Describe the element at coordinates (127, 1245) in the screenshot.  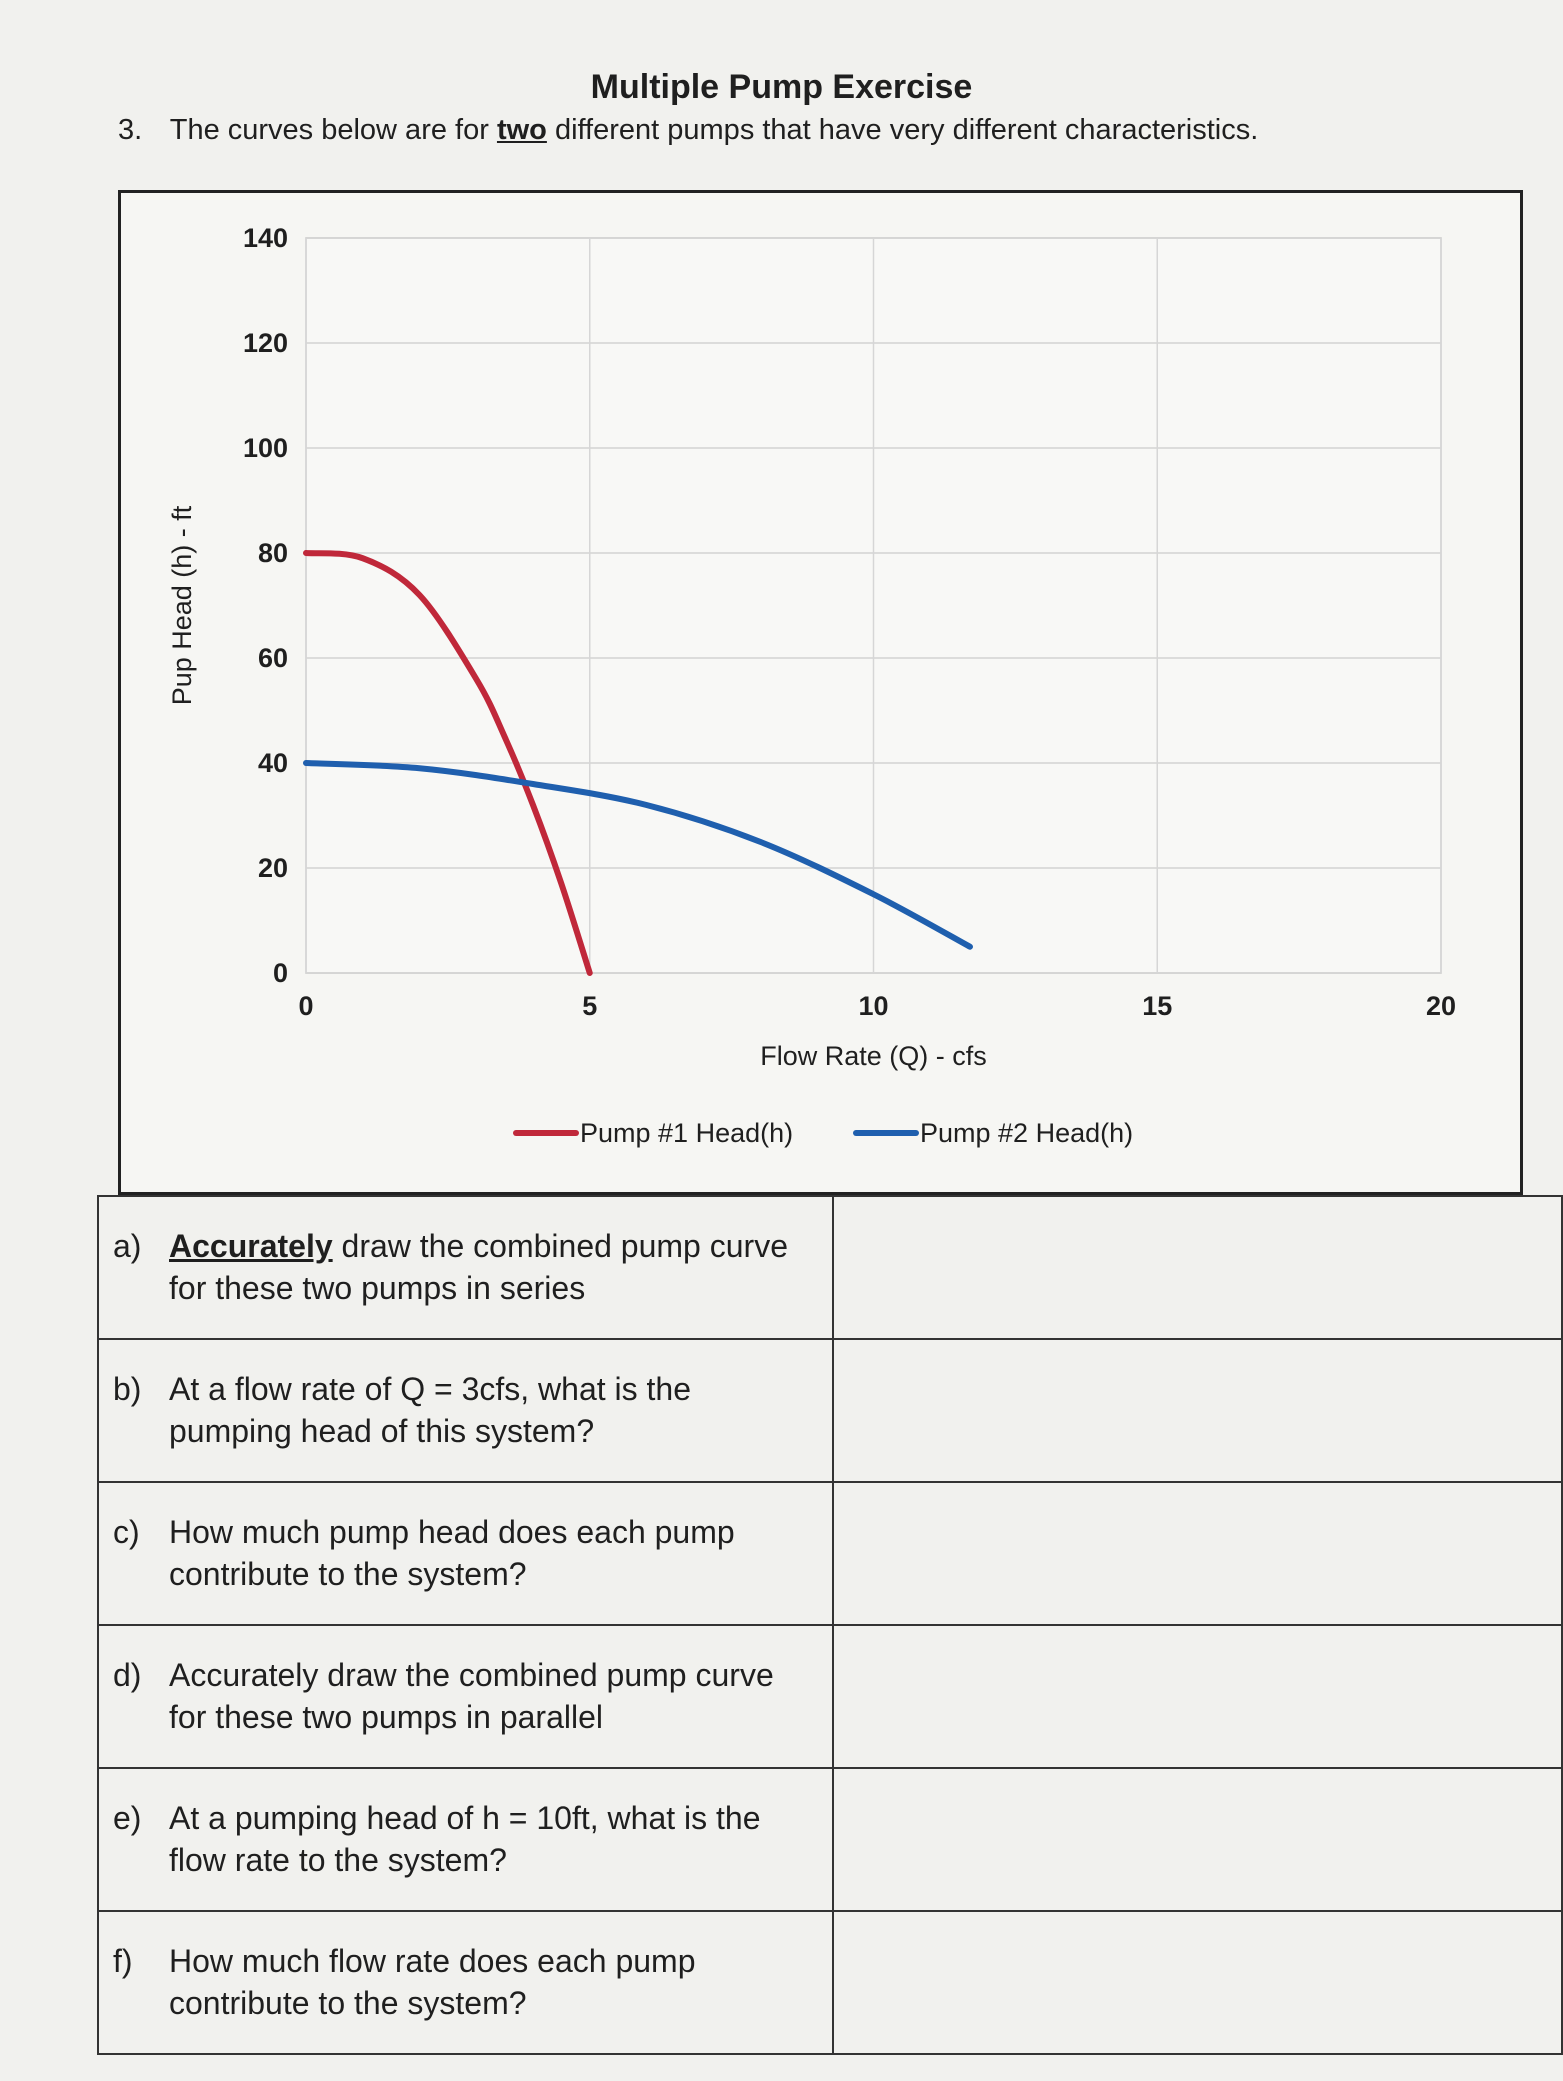
I see `question-letter: a)` at that location.